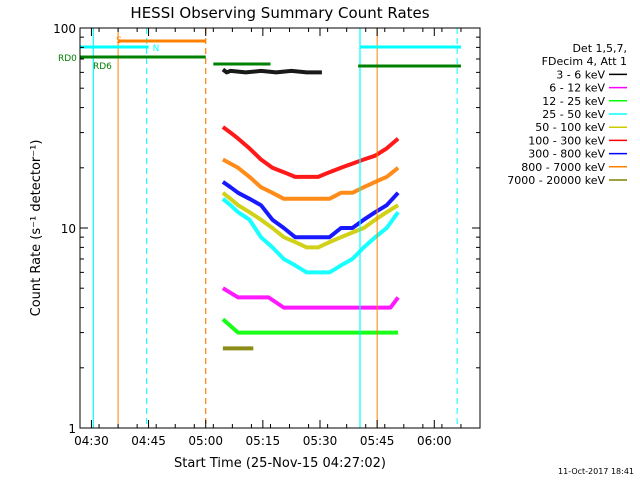 This screenshot has height=480, width=640. What do you see at coordinates (584, 61) in the screenshot?
I see `legend-header-line: FDecim 4, Att 1` at bounding box center [584, 61].